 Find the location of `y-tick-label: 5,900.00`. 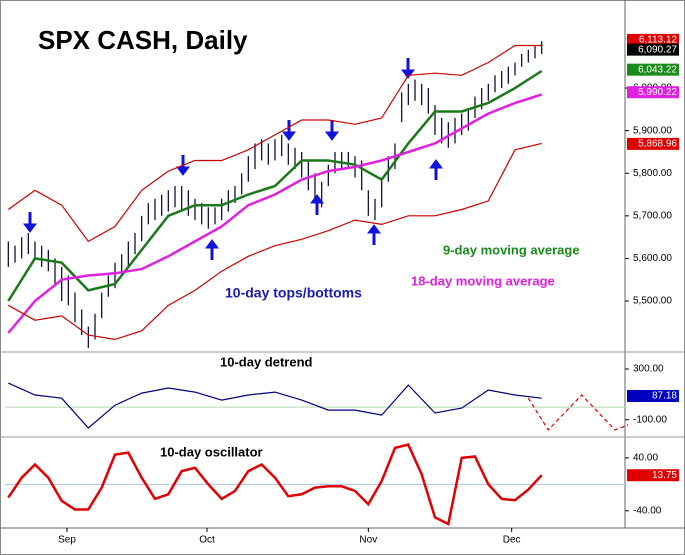

y-tick-label: 5,900.00 is located at coordinates (652, 130).